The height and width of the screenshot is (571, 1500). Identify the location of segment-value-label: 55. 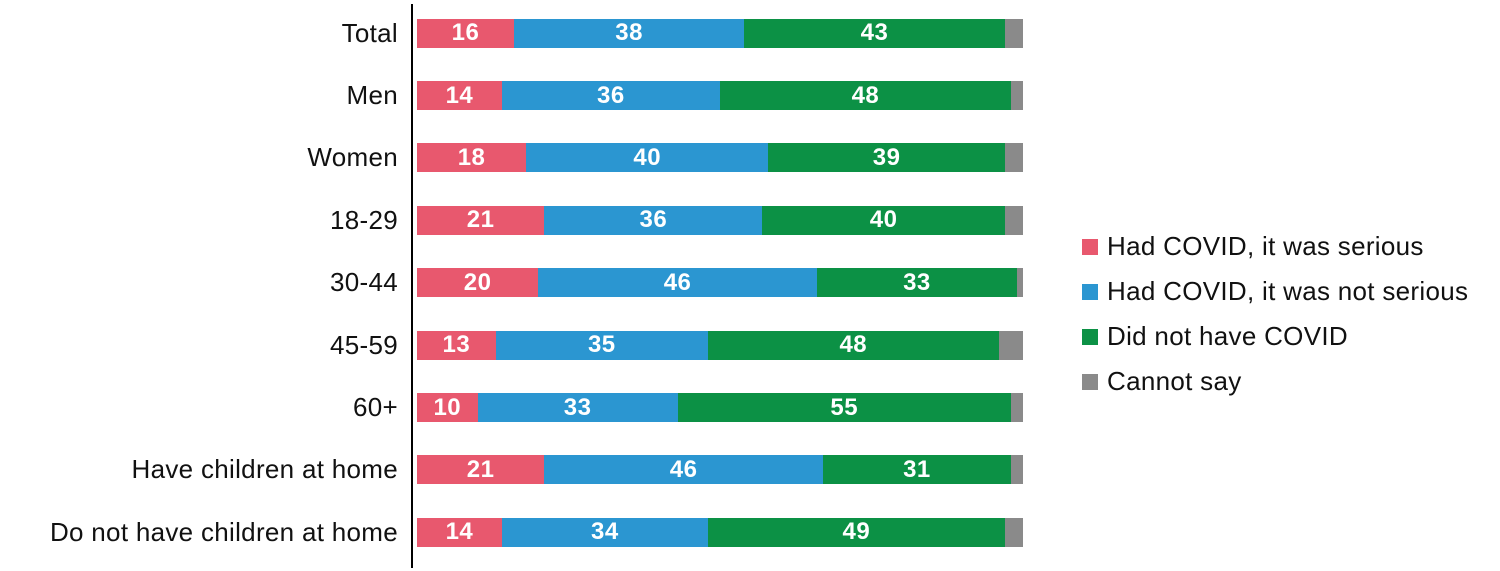
(844, 407).